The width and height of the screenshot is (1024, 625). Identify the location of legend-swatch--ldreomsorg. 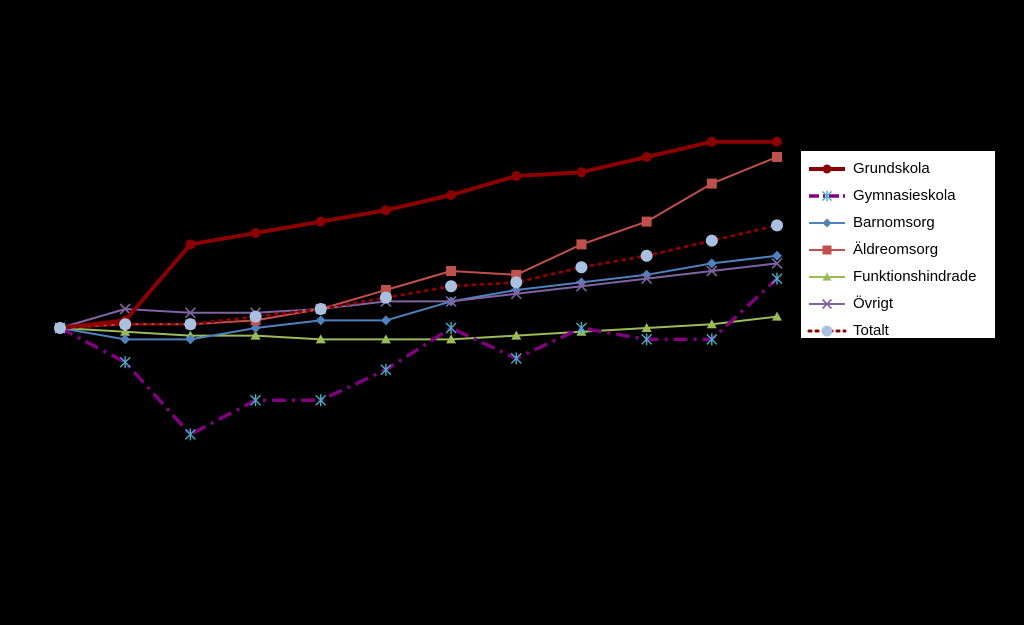
(827, 249).